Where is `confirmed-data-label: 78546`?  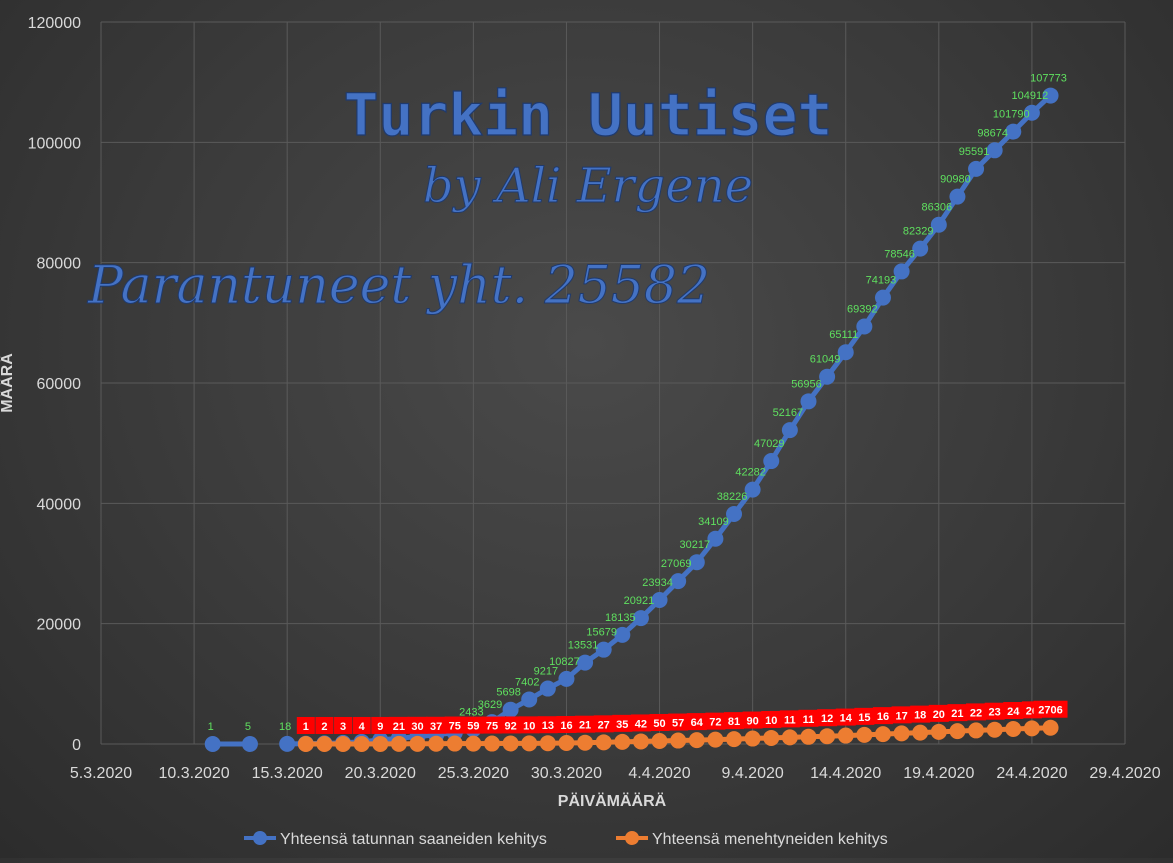
confirmed-data-label: 78546 is located at coordinates (899, 254).